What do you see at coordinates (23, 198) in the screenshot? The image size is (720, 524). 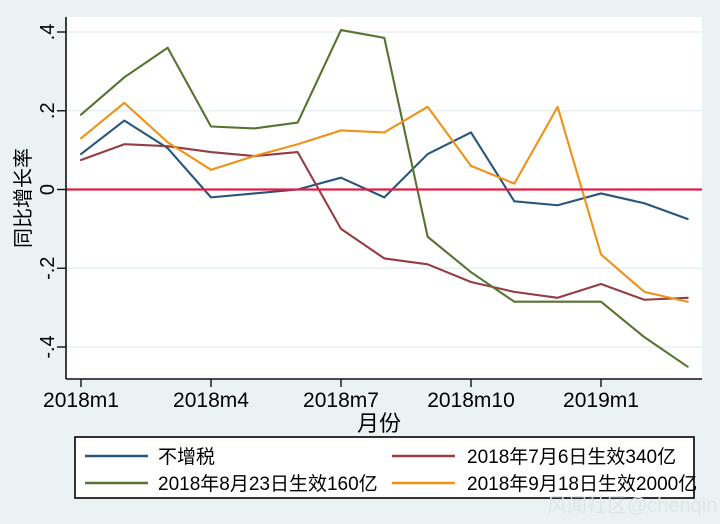 I see `y-axis-title: 同比增长率` at bounding box center [23, 198].